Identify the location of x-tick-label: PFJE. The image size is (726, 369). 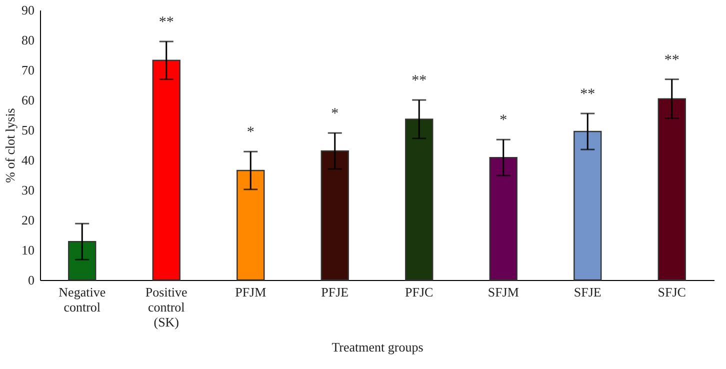
(335, 292).